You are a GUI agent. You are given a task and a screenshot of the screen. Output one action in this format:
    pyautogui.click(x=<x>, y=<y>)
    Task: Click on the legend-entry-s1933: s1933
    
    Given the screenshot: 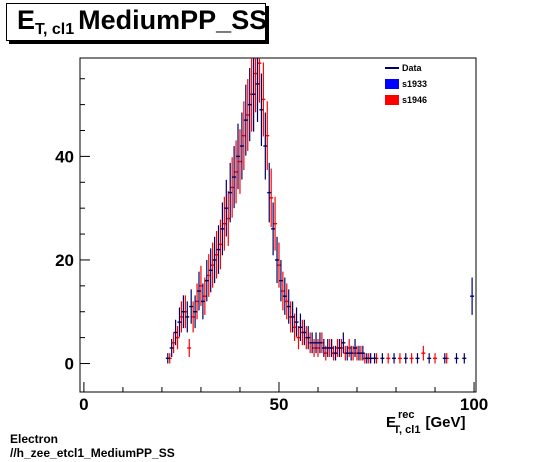 What is the action you would take?
    pyautogui.click(x=406, y=84)
    